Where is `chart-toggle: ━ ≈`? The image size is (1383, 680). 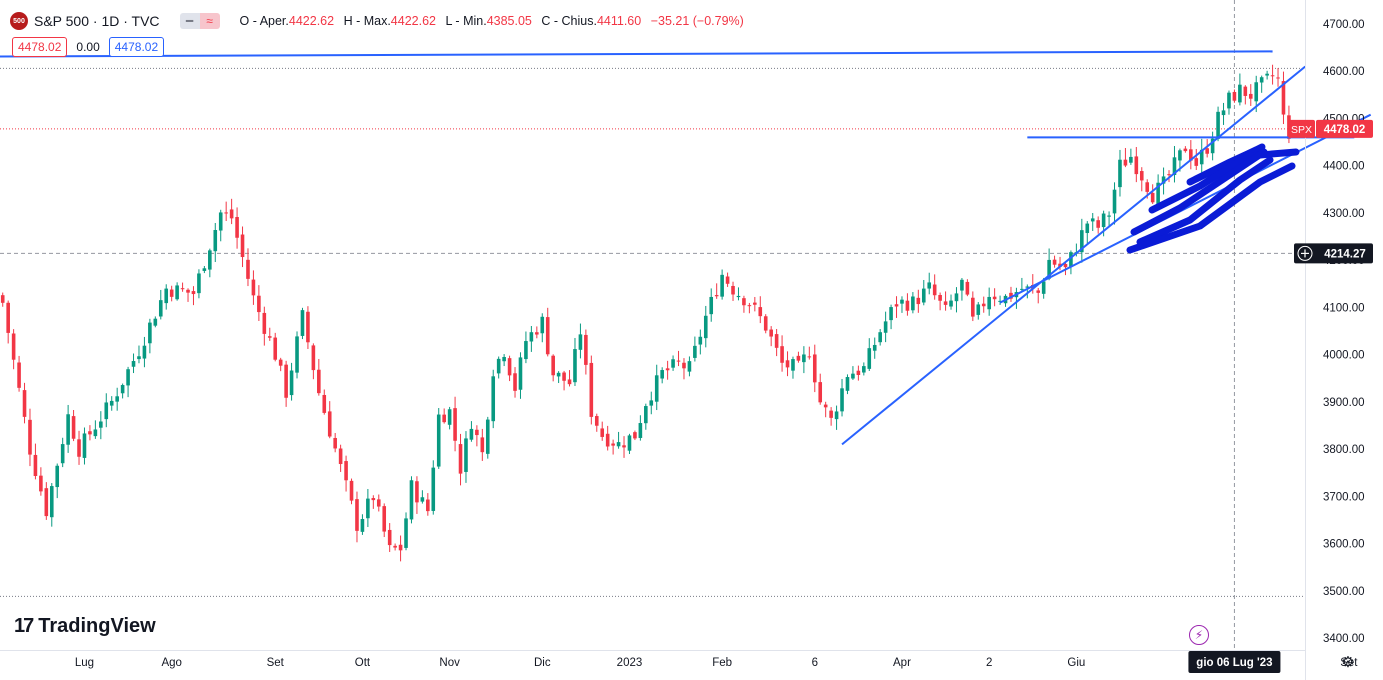
chart-toggle: ━ ≈ is located at coordinates (199, 21).